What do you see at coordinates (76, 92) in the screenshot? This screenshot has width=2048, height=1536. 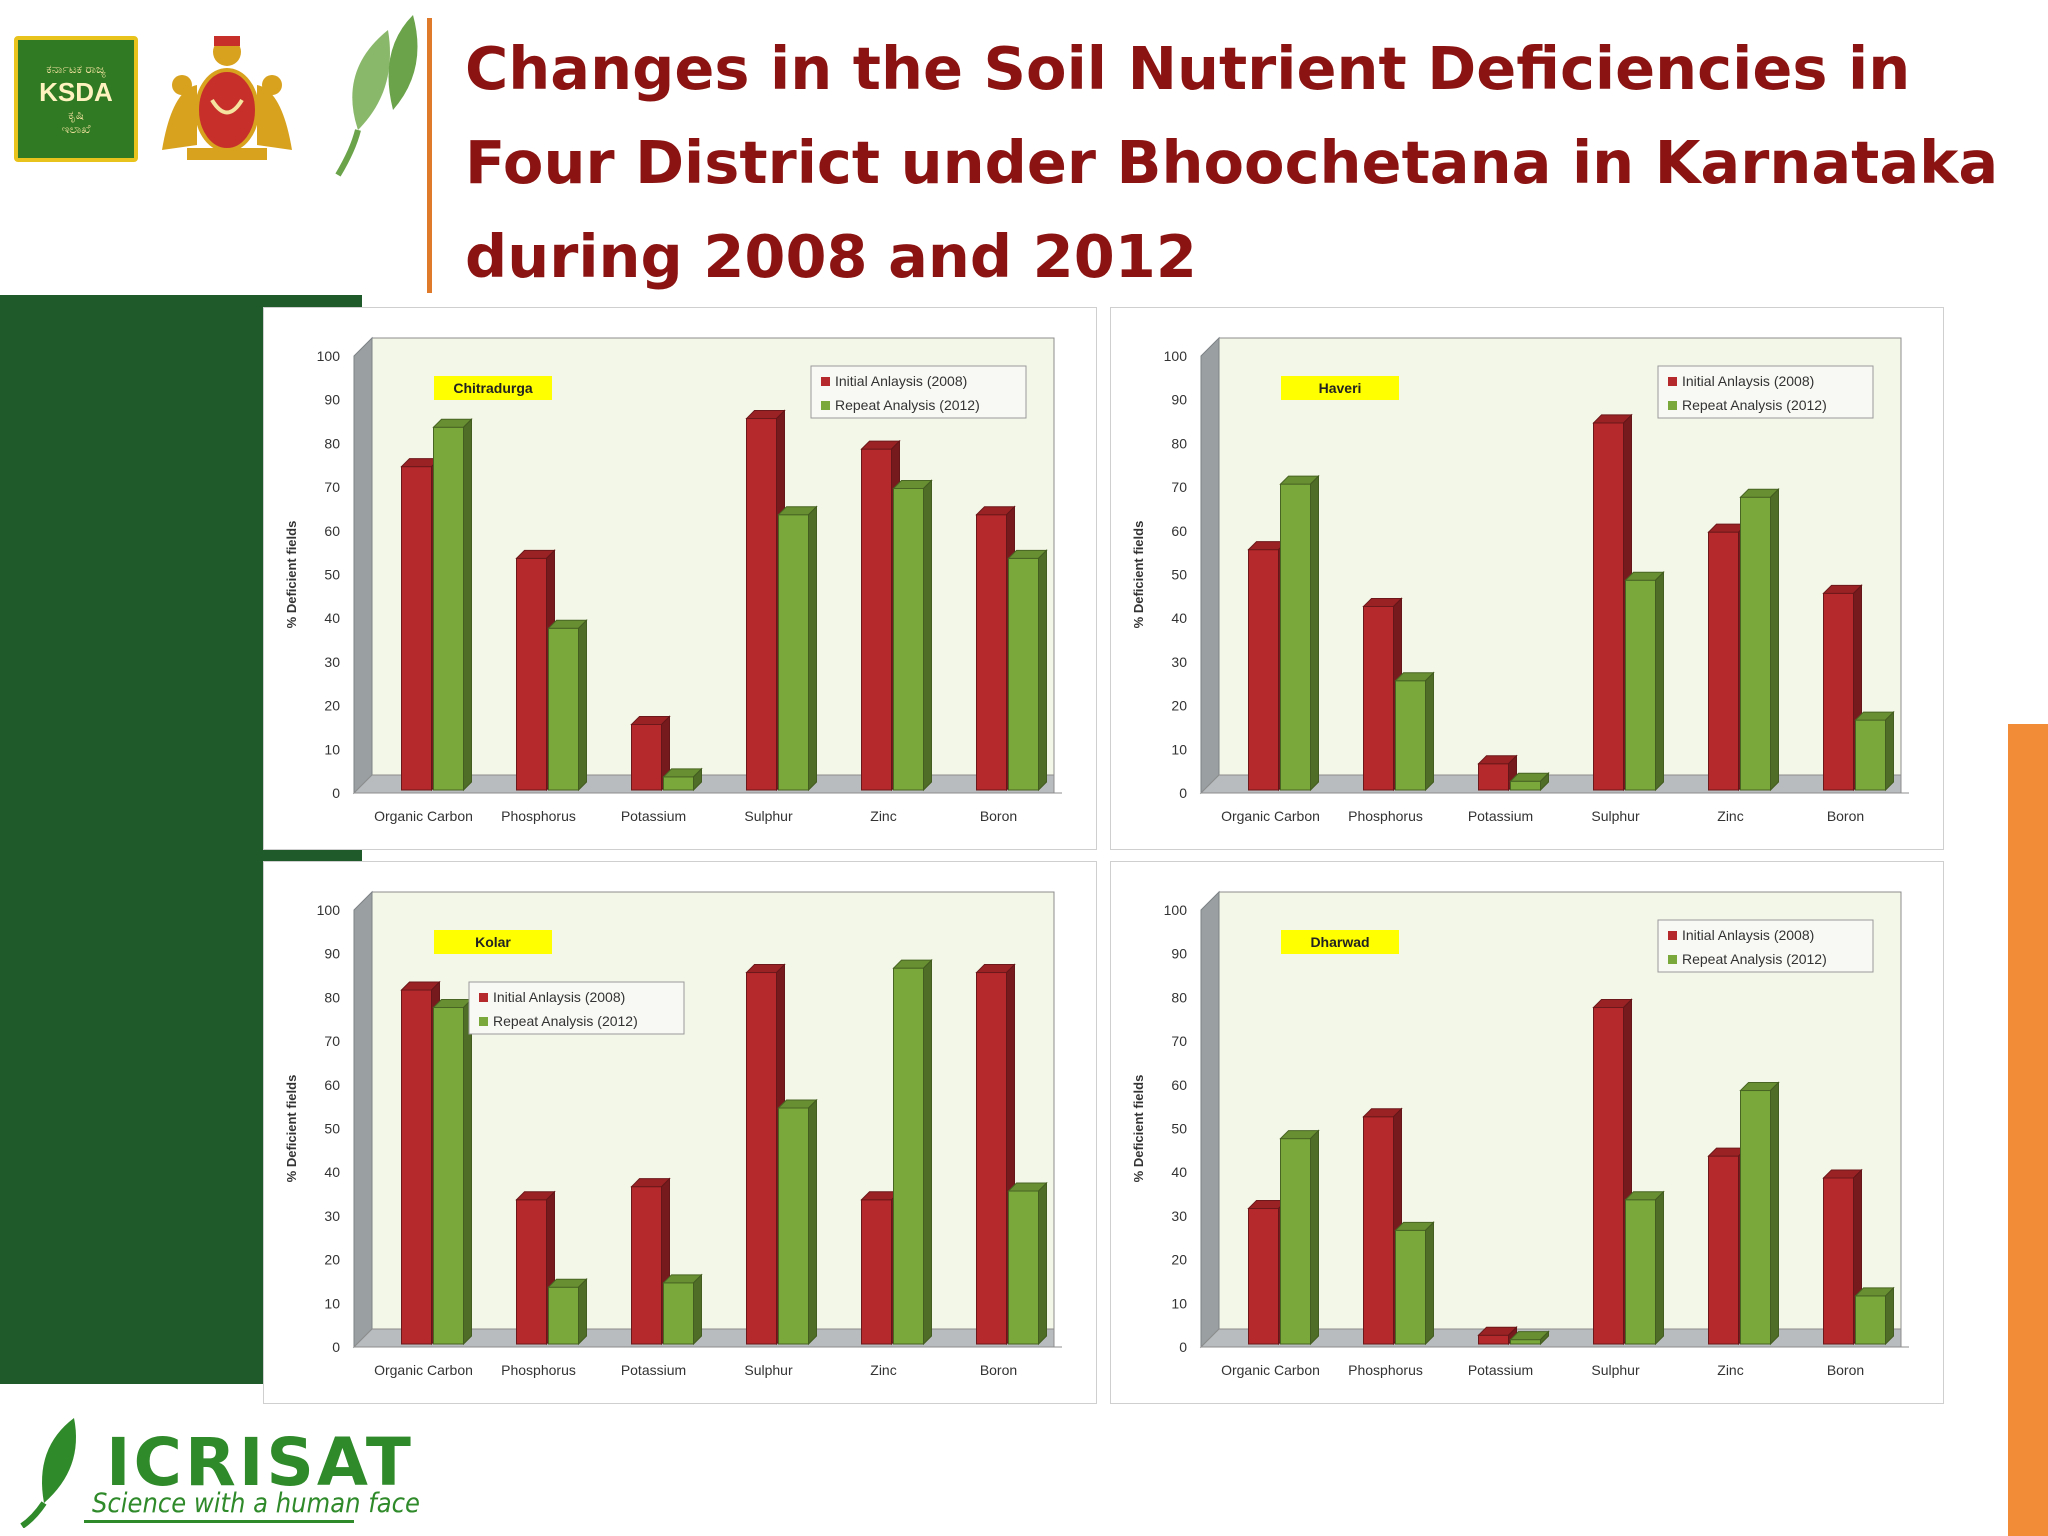 I see `ksda-logo-name: KSDA` at bounding box center [76, 92].